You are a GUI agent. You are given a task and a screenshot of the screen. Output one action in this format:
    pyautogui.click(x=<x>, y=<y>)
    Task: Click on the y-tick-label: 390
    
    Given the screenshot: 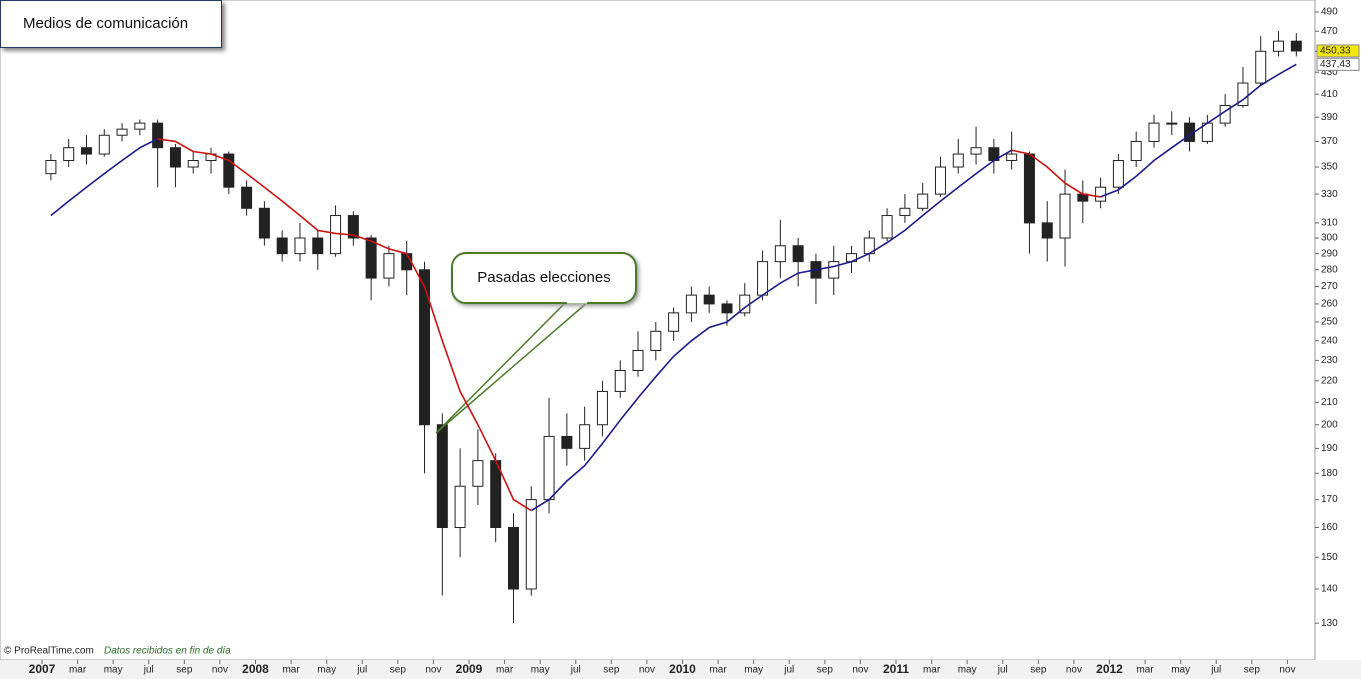 What is the action you would take?
    pyautogui.click(x=1329, y=117)
    